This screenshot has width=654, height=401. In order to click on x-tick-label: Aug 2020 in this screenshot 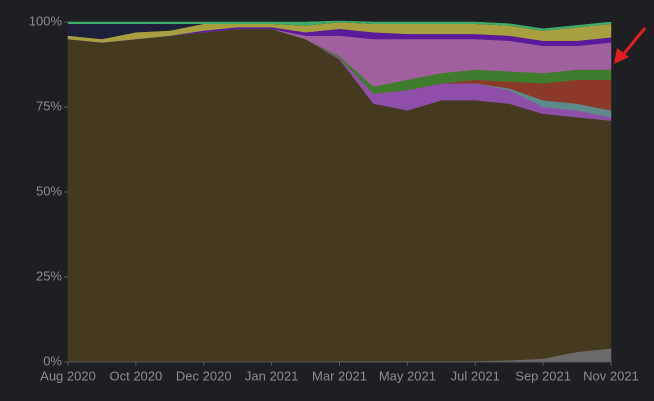, I will do `click(68, 375)`.